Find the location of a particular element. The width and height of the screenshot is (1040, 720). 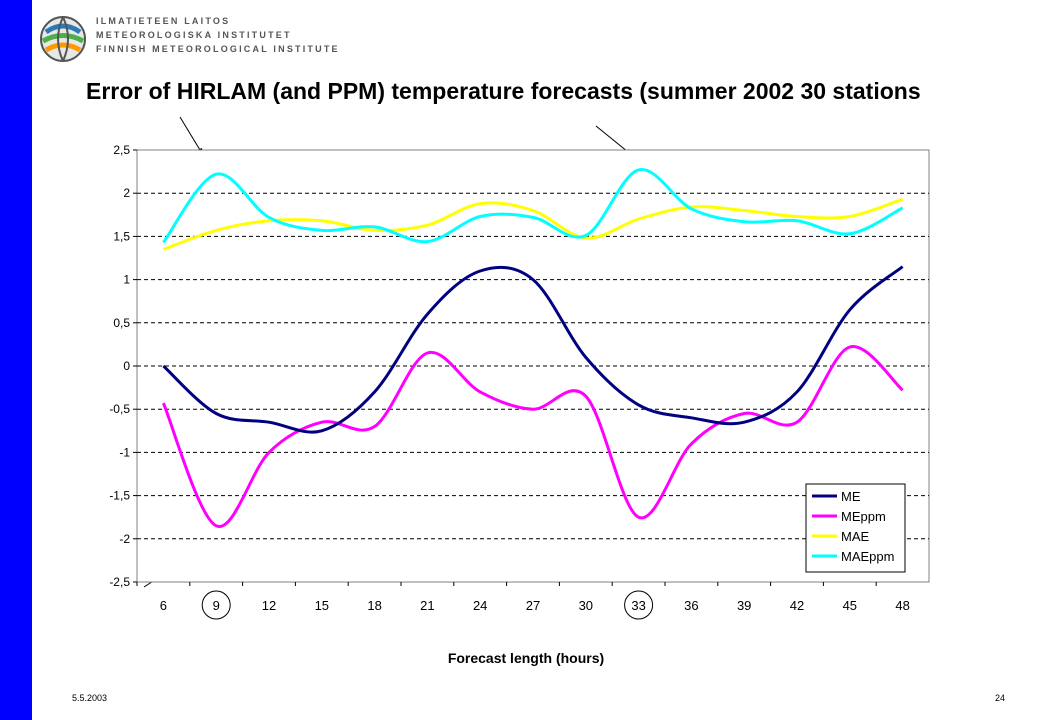

series-line-mae is located at coordinates (533, 224).